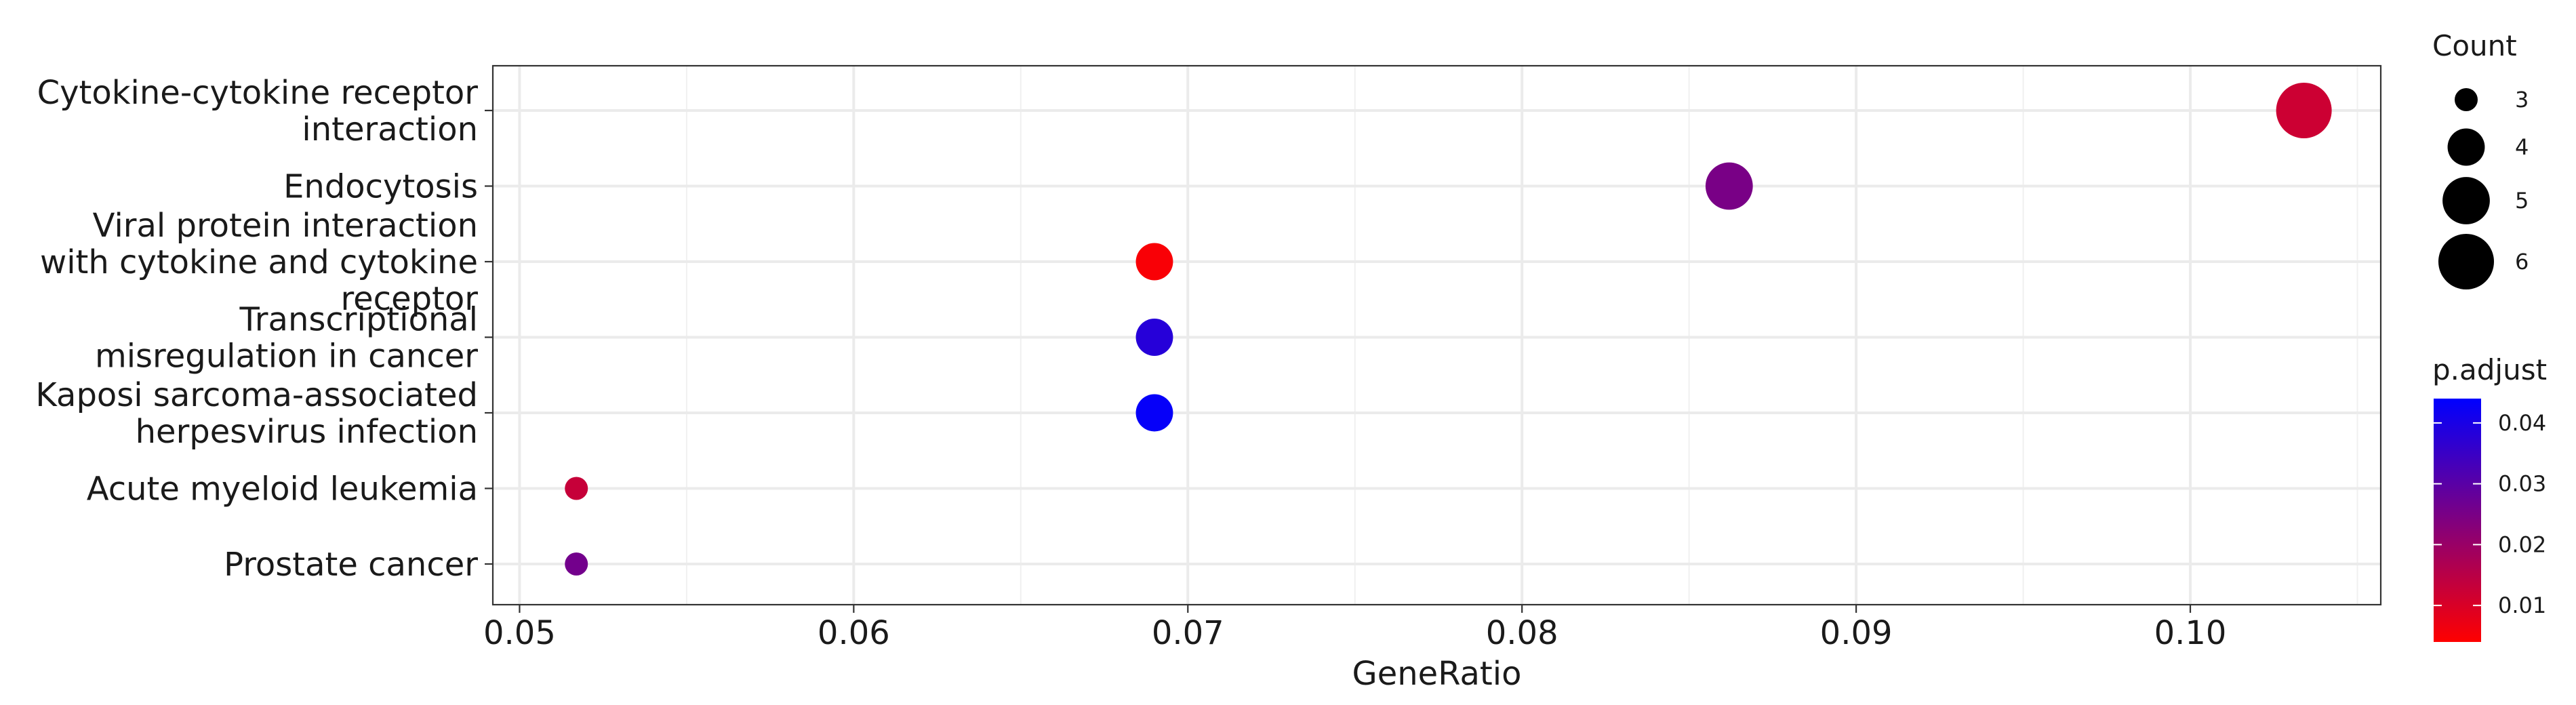 The width and height of the screenshot is (2576, 705). What do you see at coordinates (2522, 484) in the screenshot?
I see `p-adjust-legend-label: 0.03` at bounding box center [2522, 484].